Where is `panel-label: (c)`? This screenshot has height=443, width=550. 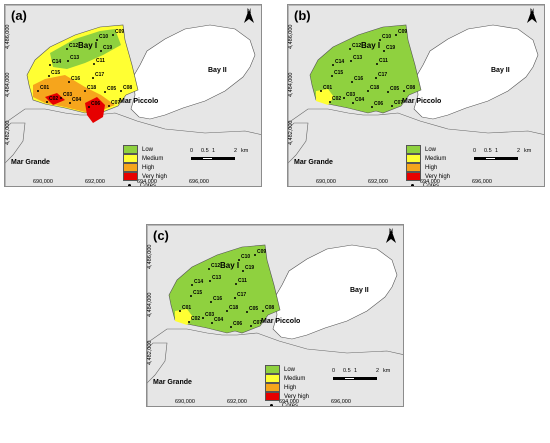 panel-label: (c) is located at coordinates (161, 235).